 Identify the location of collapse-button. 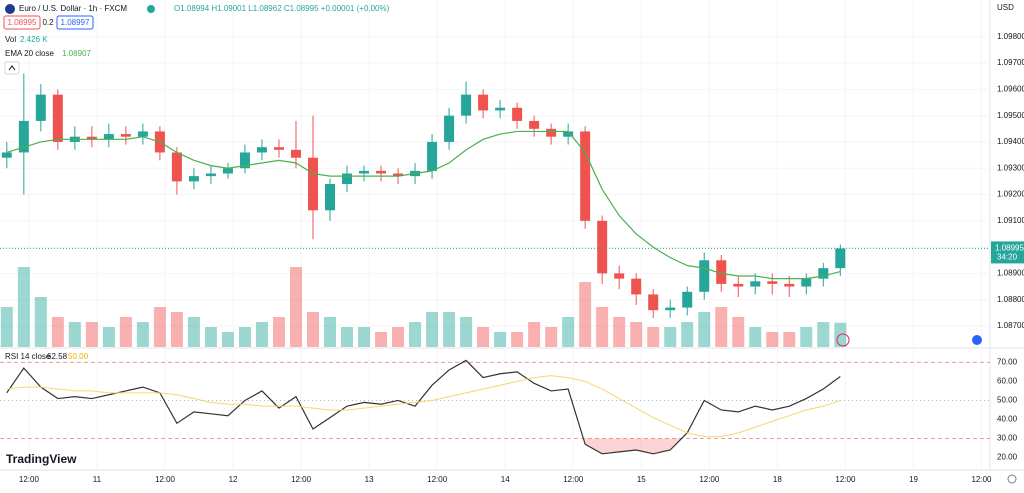
(12, 68).